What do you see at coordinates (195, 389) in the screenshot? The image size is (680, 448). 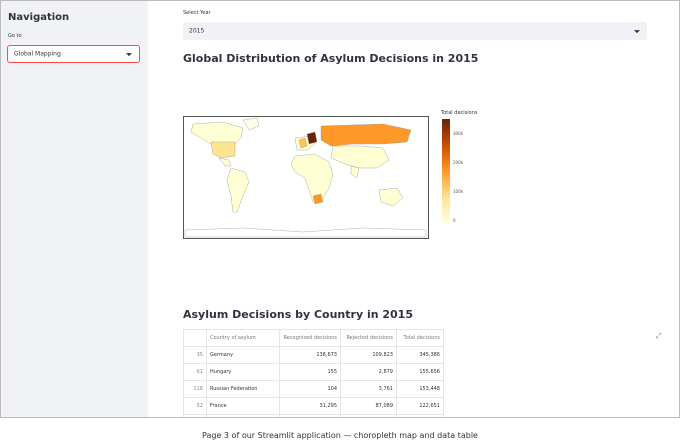 I see `row-index: 116` at bounding box center [195, 389].